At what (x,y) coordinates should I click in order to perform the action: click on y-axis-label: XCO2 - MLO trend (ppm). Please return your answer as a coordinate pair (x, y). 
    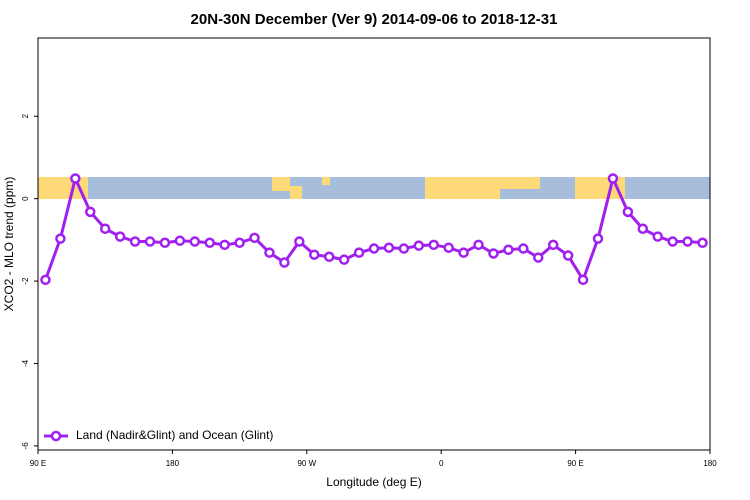
    Looking at the image, I should click on (9, 244).